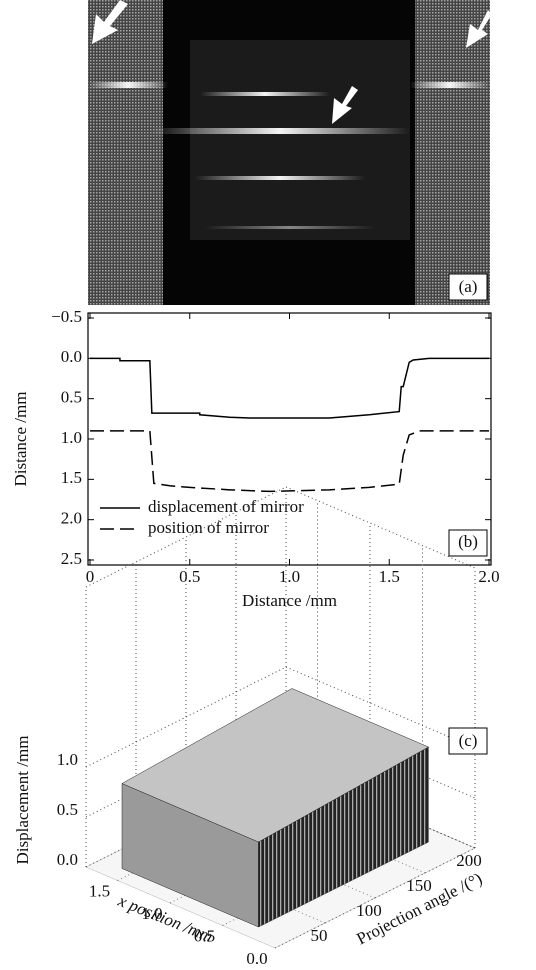 This screenshot has height=970, width=536. I want to click on y-tick-label: 100, so click(369, 910).